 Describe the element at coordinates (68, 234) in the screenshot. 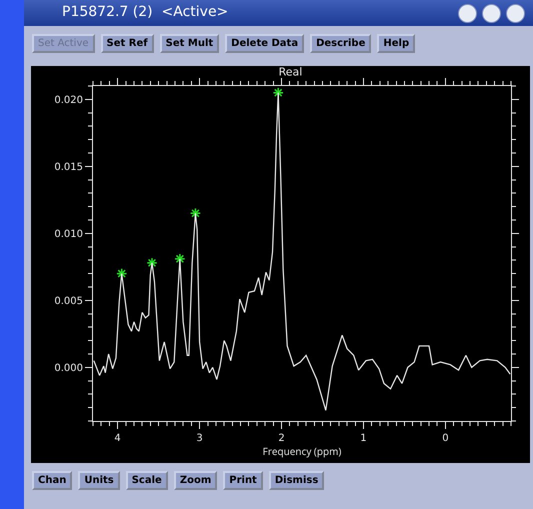

I see `y-tick-label: 0.010` at that location.